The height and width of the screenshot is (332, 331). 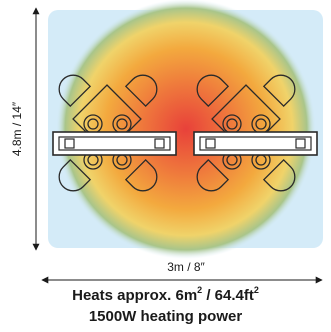 I want to click on height-dimension-label: 4.8m / 14″, so click(x=17, y=128).